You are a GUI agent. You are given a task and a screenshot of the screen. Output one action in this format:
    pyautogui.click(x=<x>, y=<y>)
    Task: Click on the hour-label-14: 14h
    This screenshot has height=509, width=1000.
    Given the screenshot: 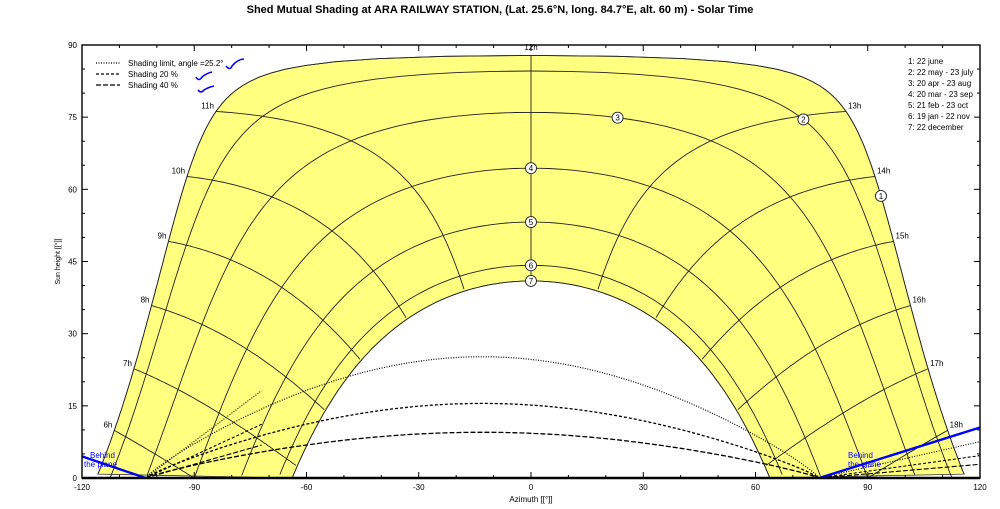 What is the action you would take?
    pyautogui.click(x=883, y=170)
    